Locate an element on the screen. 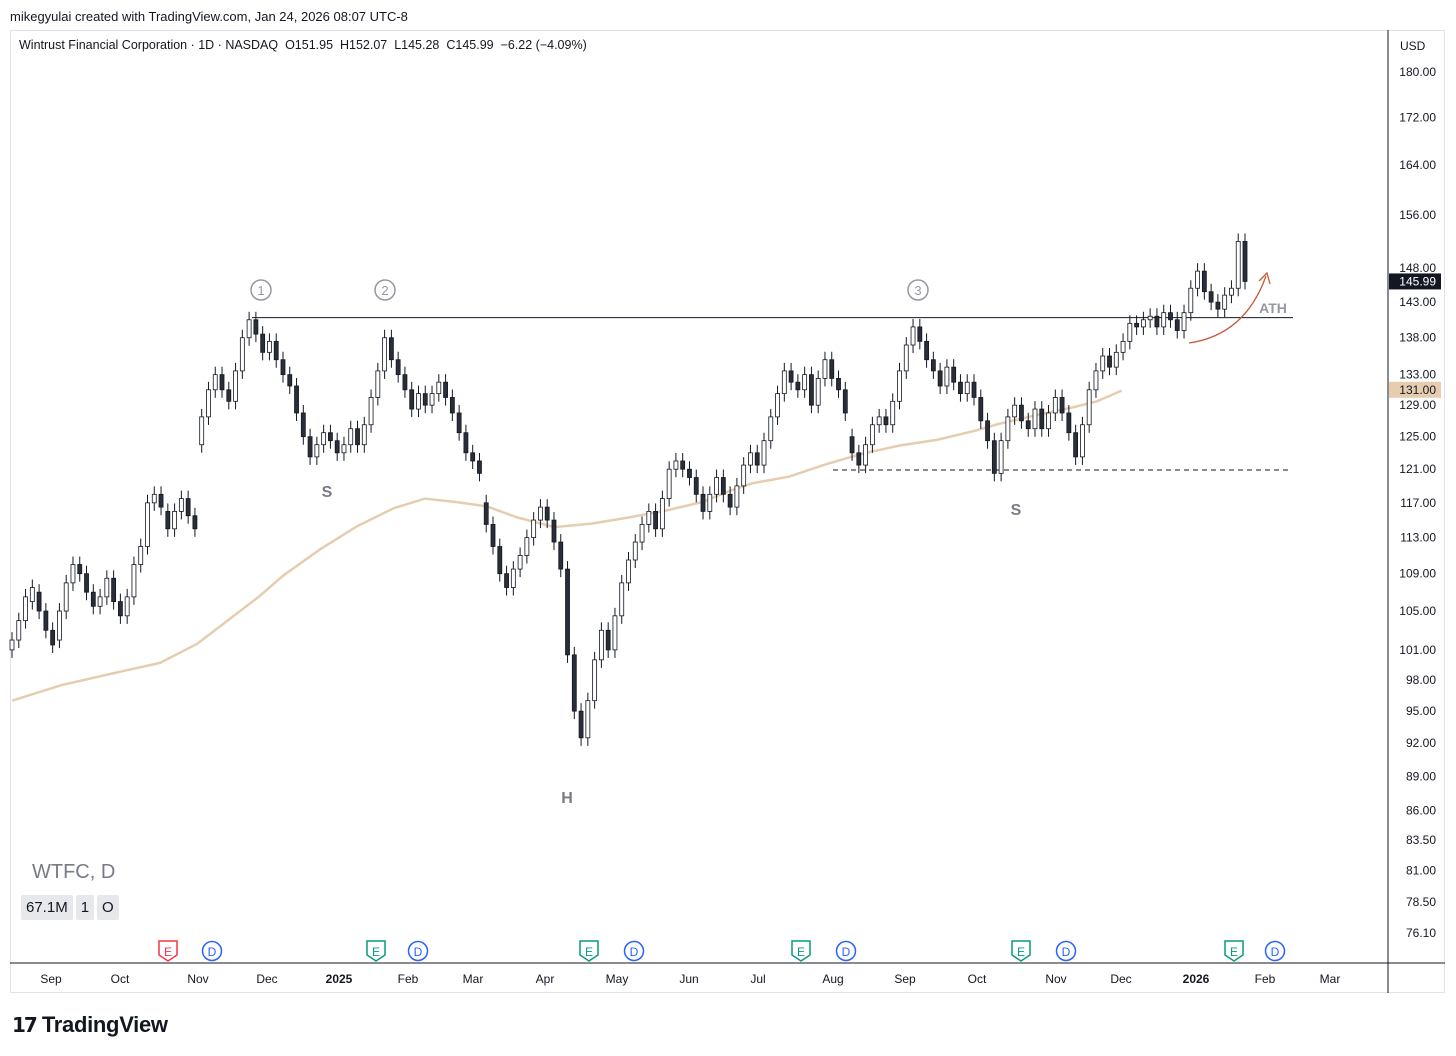 This screenshot has width=1456, height=1056. dividend-event-icon: D is located at coordinates (418, 951).